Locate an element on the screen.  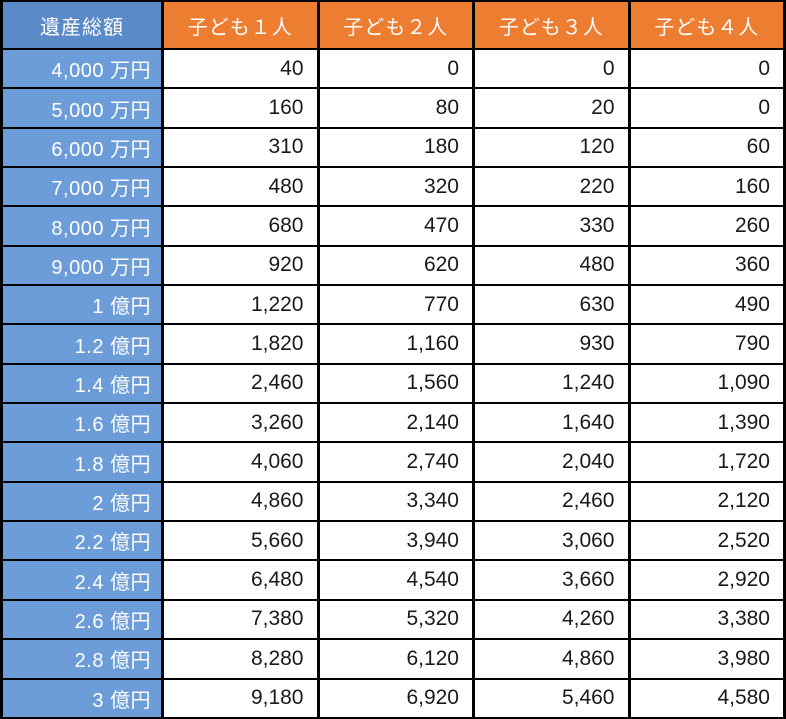
cell-value: 220 is located at coordinates (551, 187).